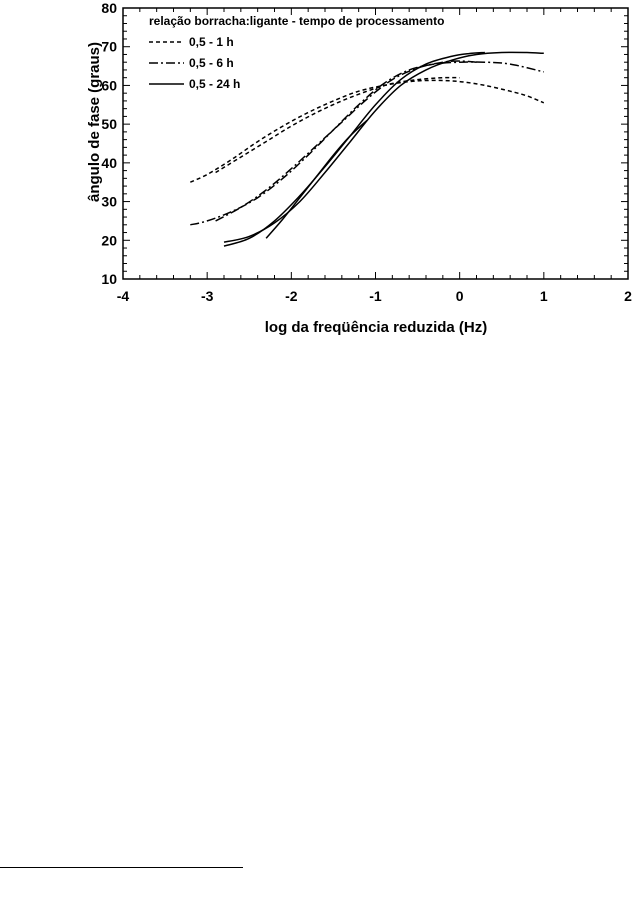 The width and height of the screenshot is (632, 897). What do you see at coordinates (109, 124) in the screenshot?
I see `y-tick-label: 50` at bounding box center [109, 124].